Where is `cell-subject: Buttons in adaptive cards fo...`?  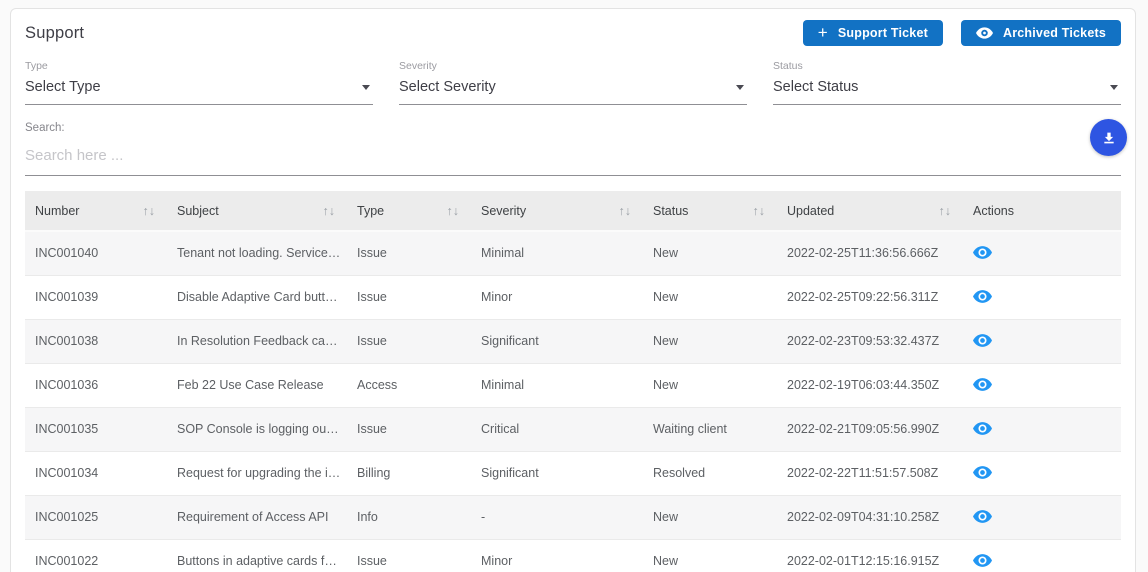
cell-subject: Buttons in adaptive cards fo... is located at coordinates (259, 561).